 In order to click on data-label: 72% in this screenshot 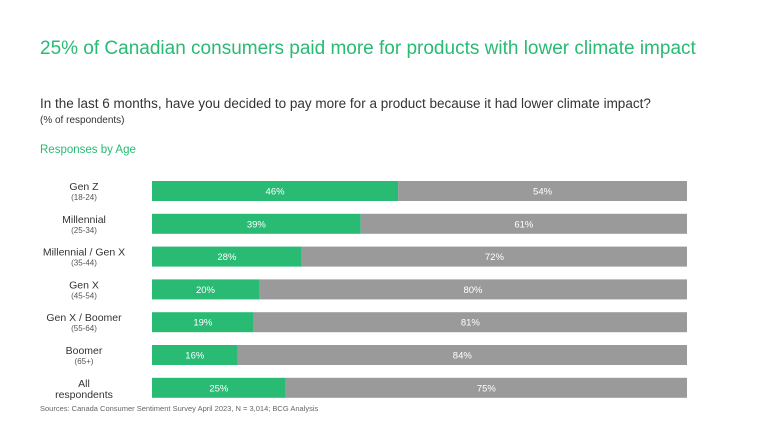, I will do `click(495, 257)`.